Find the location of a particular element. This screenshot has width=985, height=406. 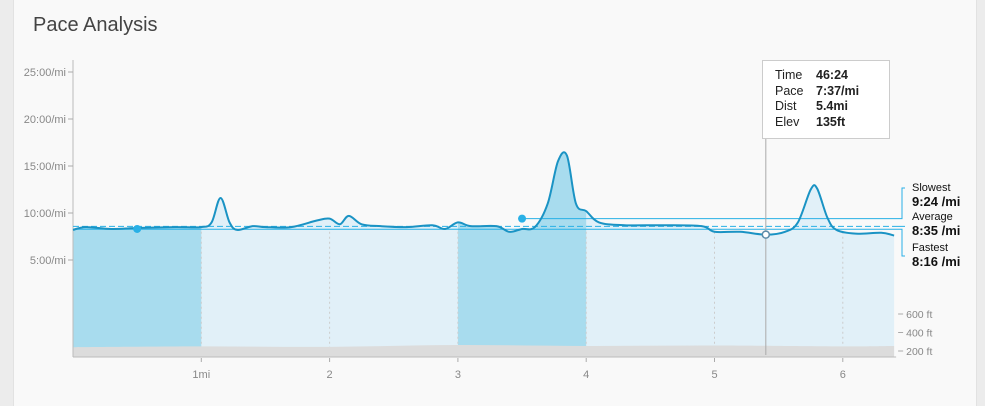

tooltip-row-dist: Dist 5.4mi is located at coordinates (832, 107).